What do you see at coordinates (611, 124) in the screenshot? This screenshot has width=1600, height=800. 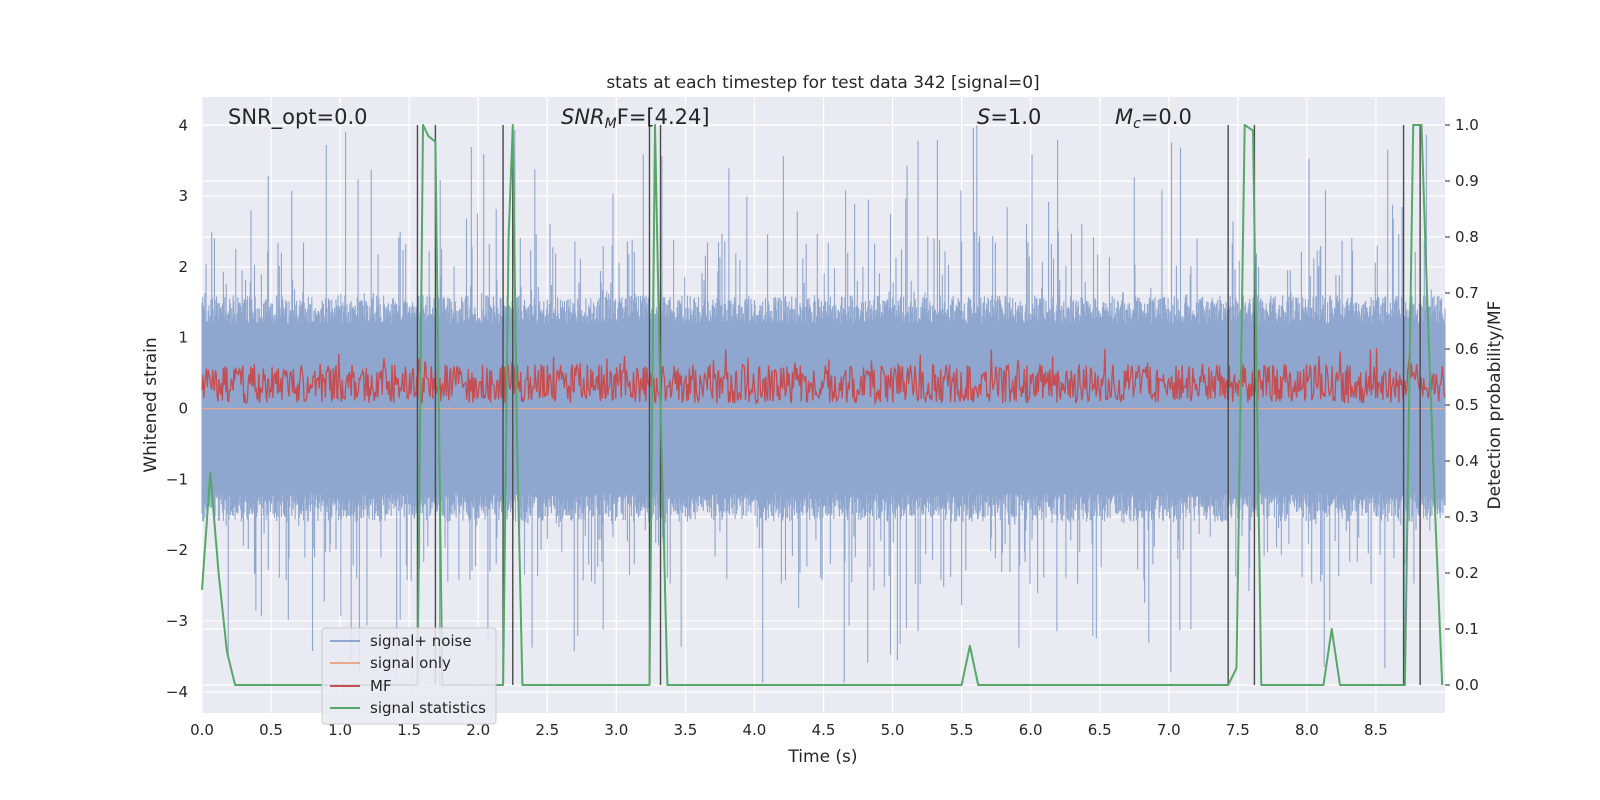 I see `snr-mf-subscript: M` at bounding box center [611, 124].